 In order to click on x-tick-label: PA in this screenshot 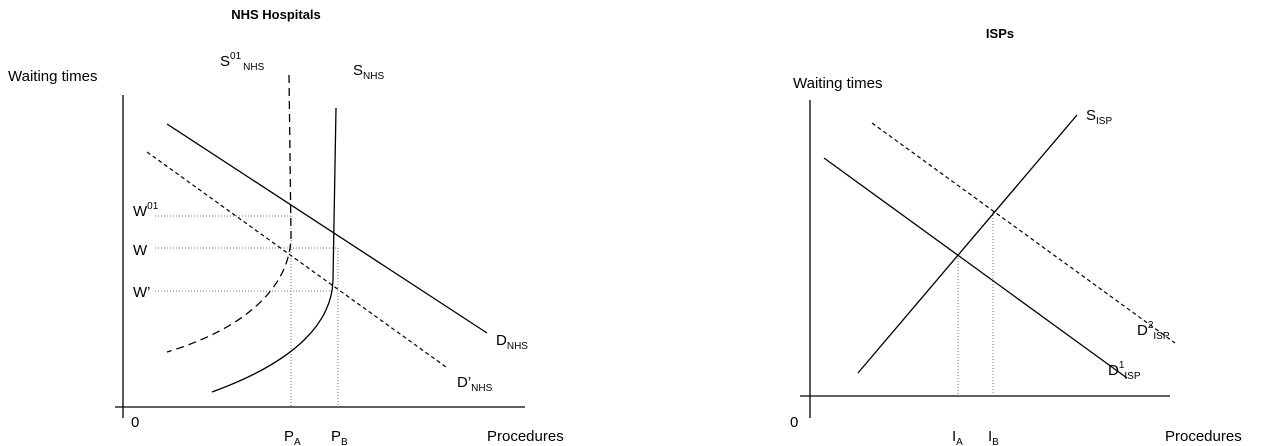, I will do `click(292, 437)`.